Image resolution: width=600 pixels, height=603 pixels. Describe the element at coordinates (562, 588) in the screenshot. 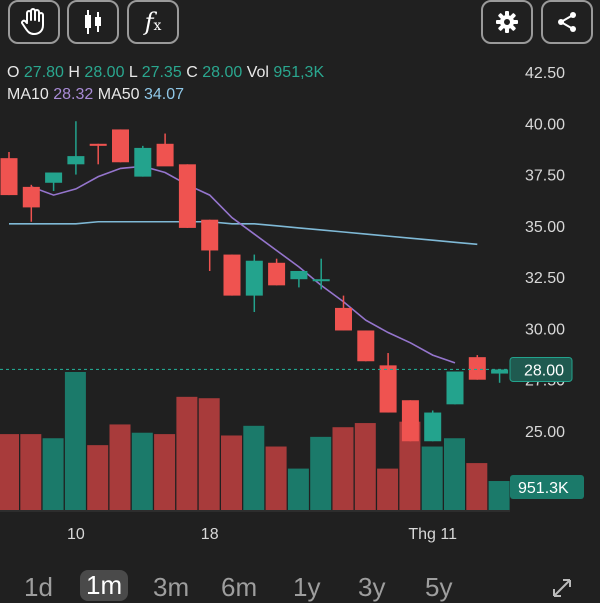

I see `expand-icon` at that location.